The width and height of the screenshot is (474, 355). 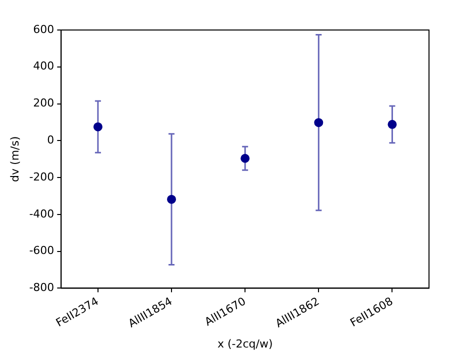 What do you see at coordinates (41, 287) in the screenshot?
I see `y-tick-label: -800` at bounding box center [41, 287].